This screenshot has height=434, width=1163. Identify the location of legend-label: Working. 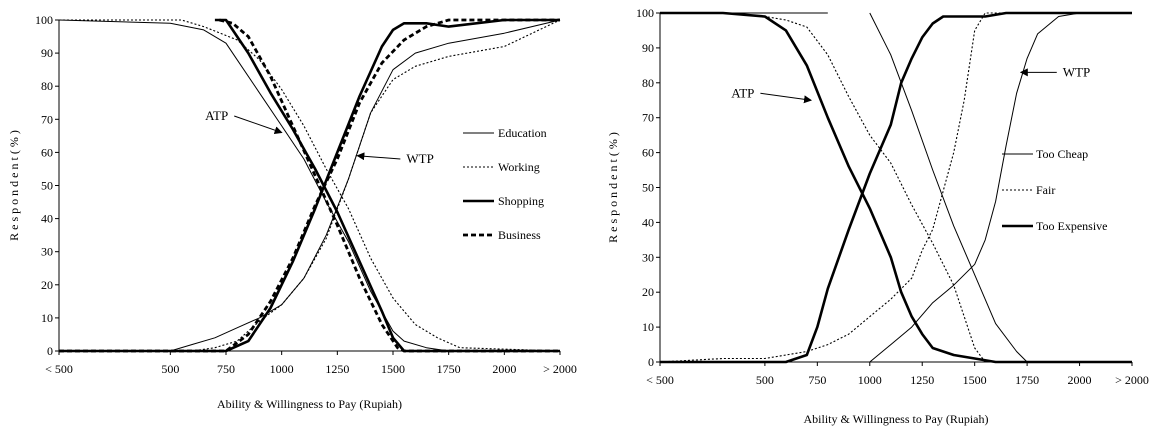
(519, 167).